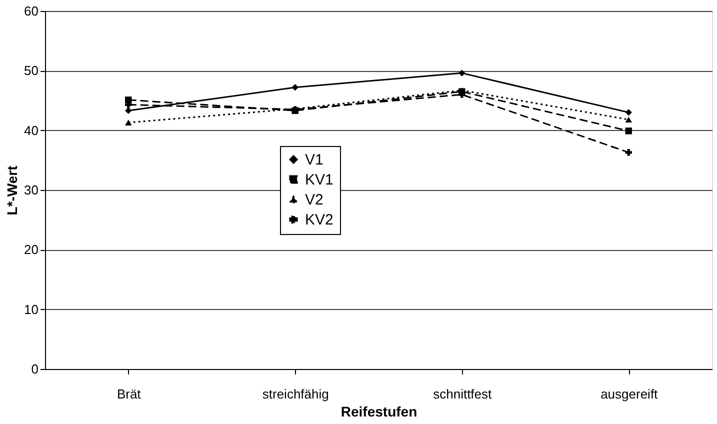 This screenshot has height=424, width=717. Describe the element at coordinates (31, 11) in the screenshot. I see `y-tick-label: 60` at that location.